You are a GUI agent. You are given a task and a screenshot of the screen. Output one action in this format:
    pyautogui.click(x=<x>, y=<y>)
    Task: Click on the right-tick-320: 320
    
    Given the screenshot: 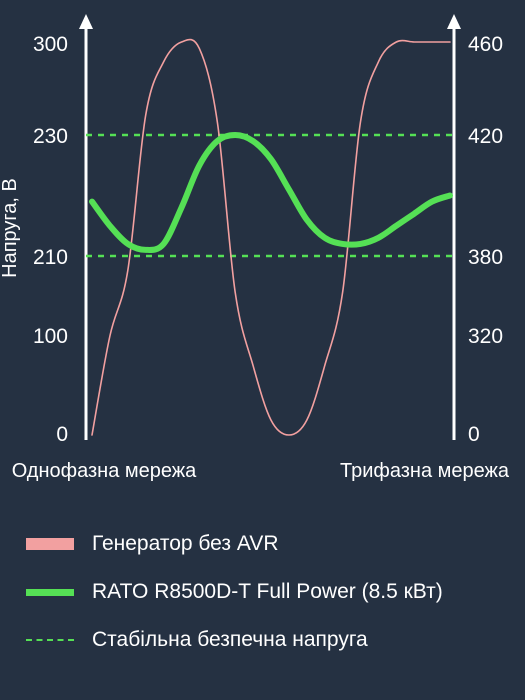 What is the action you would take?
    pyautogui.click(x=485, y=336)
    